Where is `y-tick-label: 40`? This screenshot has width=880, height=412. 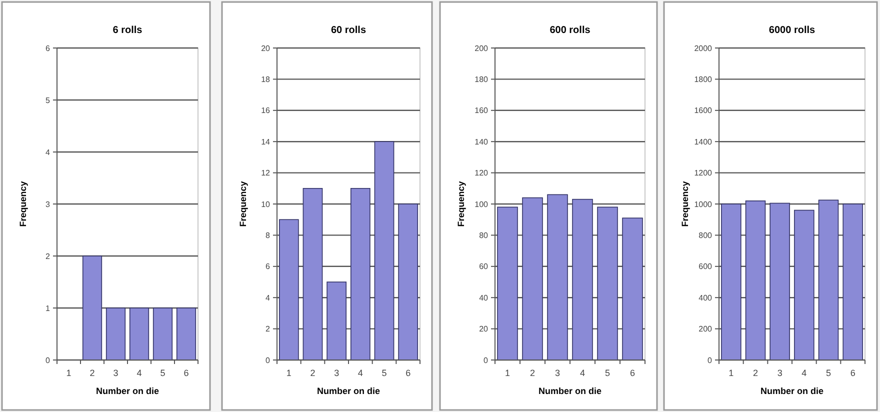
y-tick-label: 40 is located at coordinates (484, 297).